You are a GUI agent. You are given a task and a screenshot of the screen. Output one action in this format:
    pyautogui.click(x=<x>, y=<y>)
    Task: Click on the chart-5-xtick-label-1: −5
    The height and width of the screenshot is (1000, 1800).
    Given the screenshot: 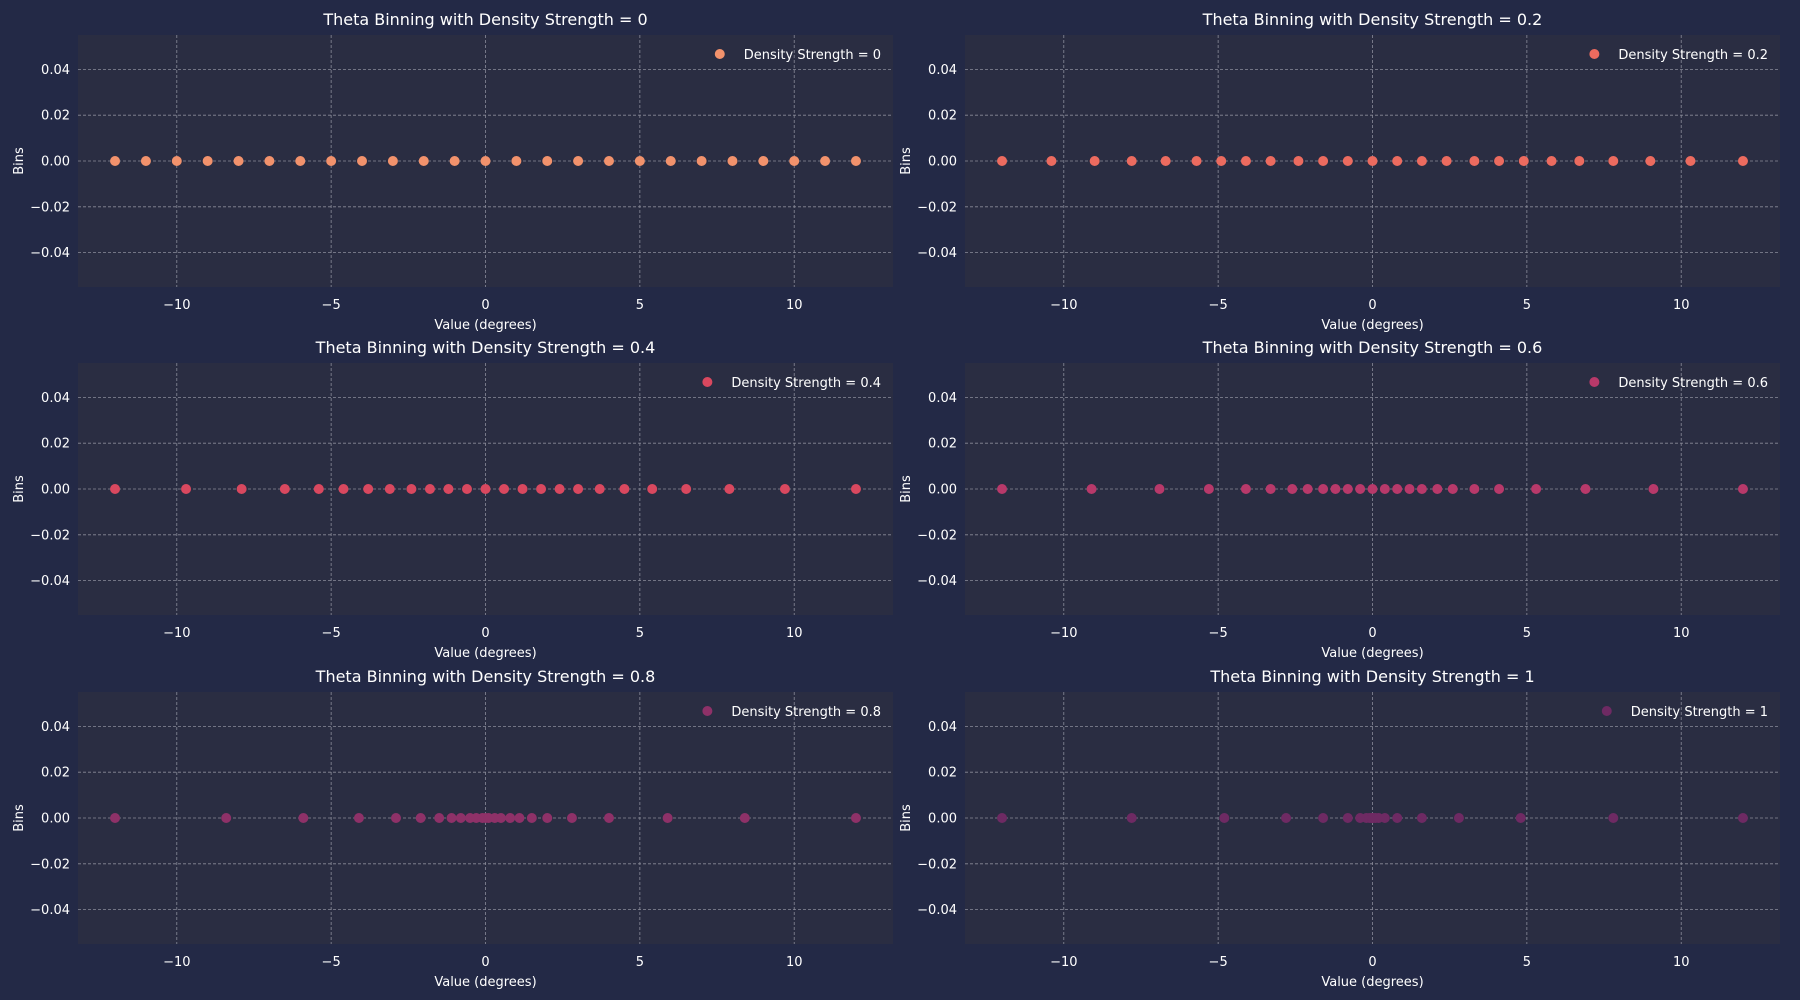 What is the action you would take?
    pyautogui.click(x=1218, y=962)
    